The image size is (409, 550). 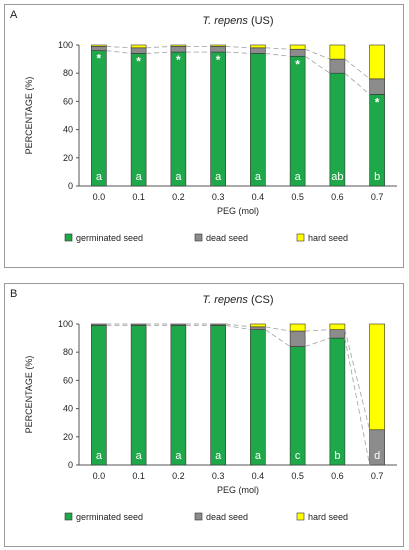 I want to click on y-axis-label: PERCENTAGE (%), so click(x=29, y=395).